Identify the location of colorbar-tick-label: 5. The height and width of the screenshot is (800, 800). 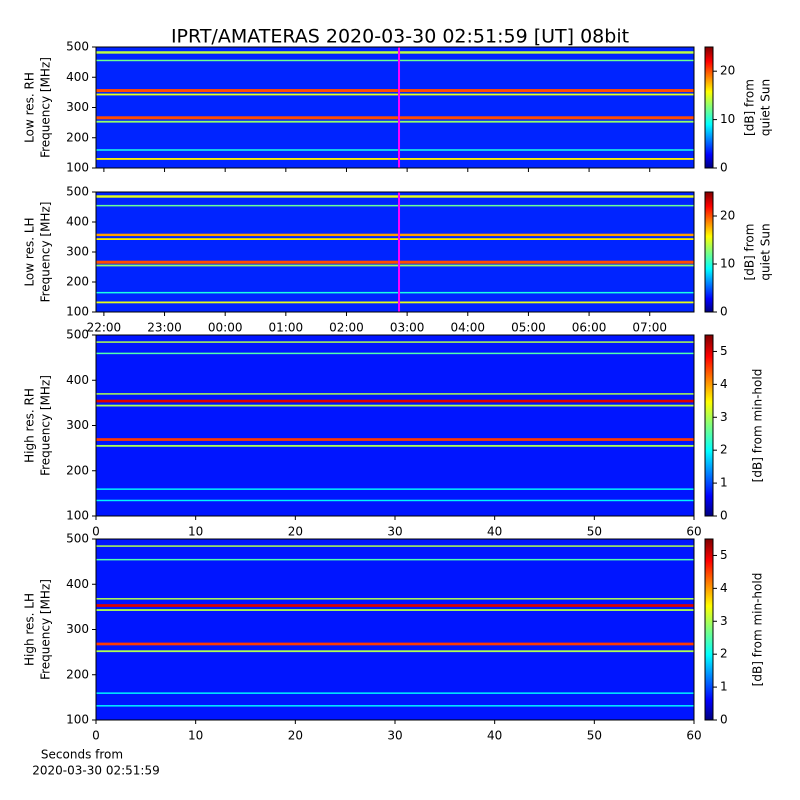
(724, 351).